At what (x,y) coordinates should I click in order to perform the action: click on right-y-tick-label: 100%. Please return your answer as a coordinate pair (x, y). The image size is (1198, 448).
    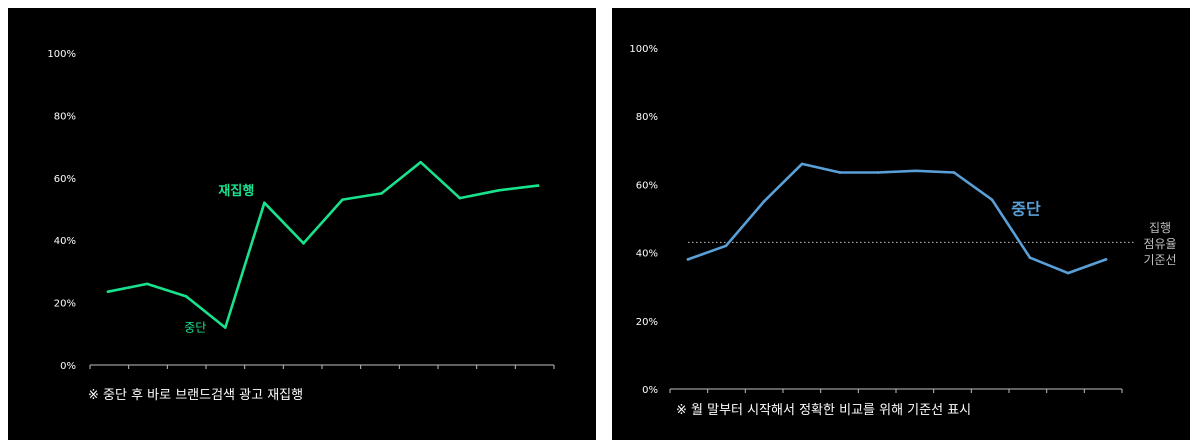
    Looking at the image, I should click on (643, 49).